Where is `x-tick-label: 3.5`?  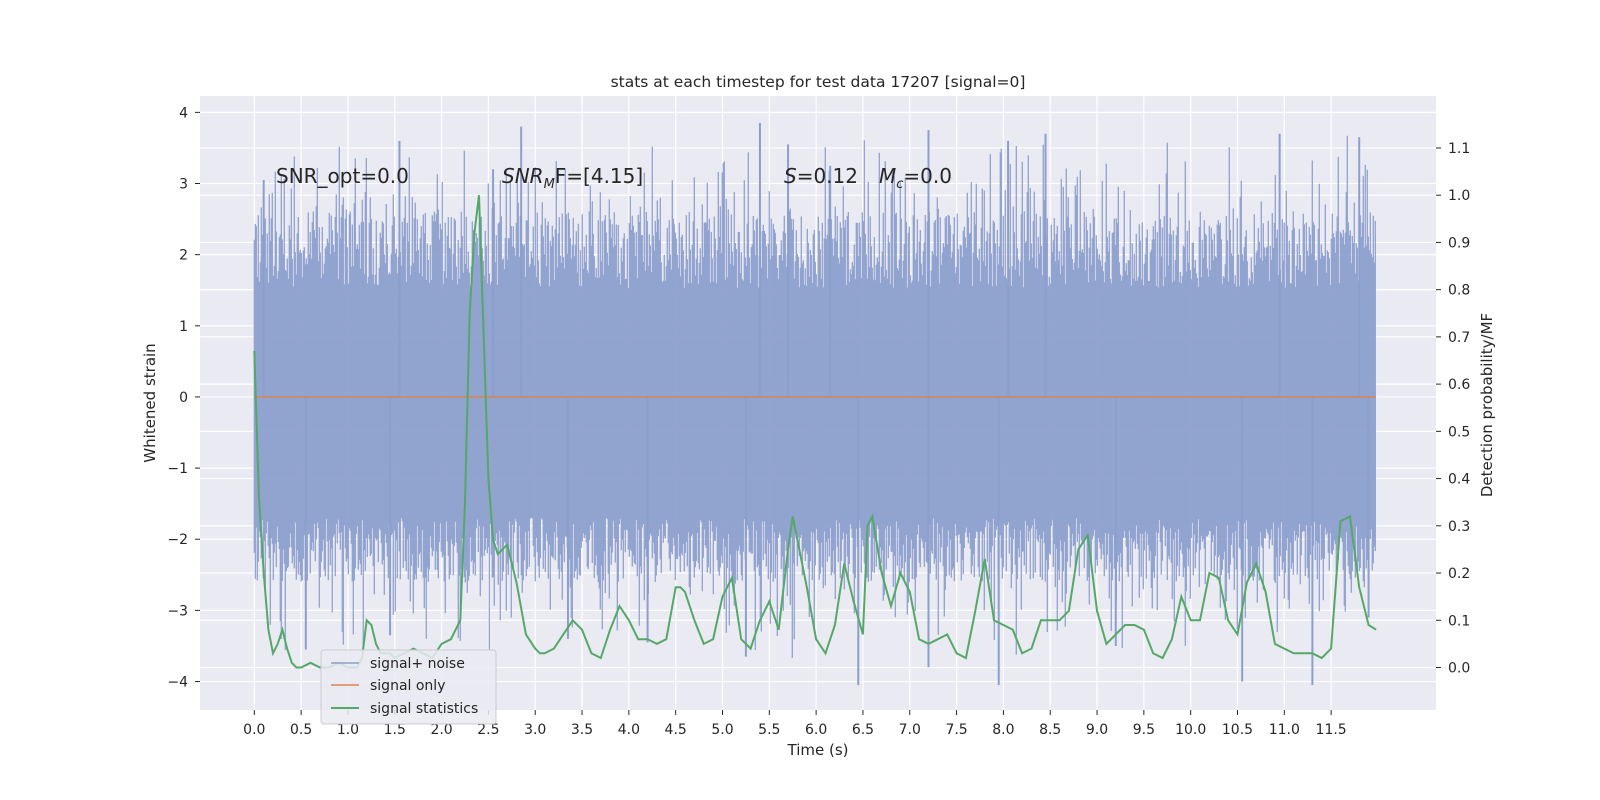 x-tick-label: 3.5 is located at coordinates (582, 730).